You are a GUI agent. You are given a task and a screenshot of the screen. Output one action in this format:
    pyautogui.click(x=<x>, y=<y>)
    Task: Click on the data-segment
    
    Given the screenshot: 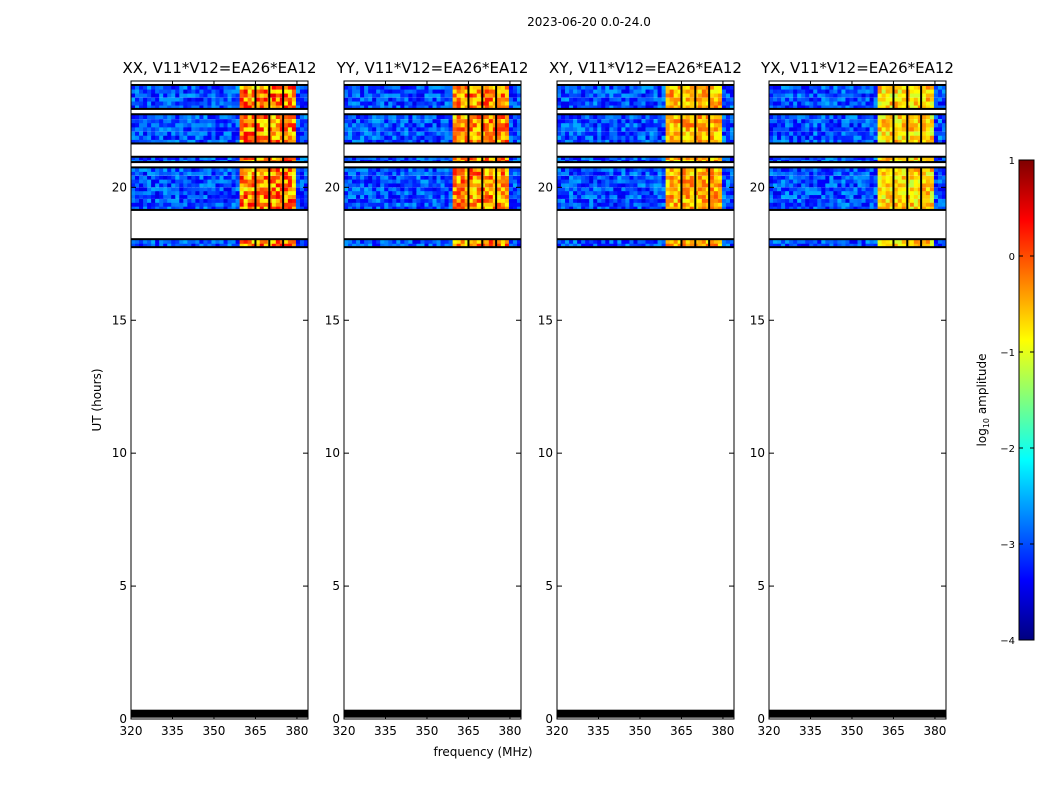 What is the action you would take?
    pyautogui.click(x=645, y=713)
    